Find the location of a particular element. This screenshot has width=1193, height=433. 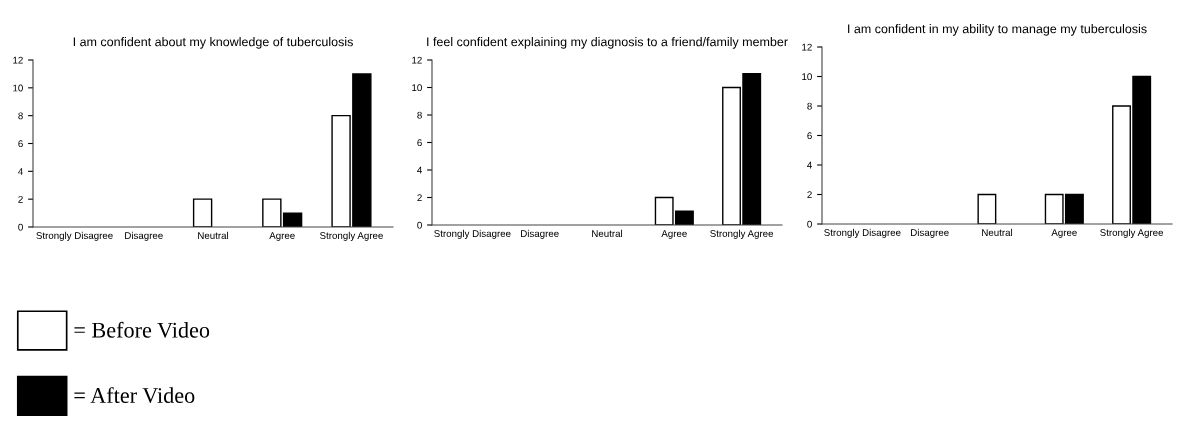

chart-title: I feel confident explaining my diagnosis to a friend/family member is located at coordinates (607, 43).